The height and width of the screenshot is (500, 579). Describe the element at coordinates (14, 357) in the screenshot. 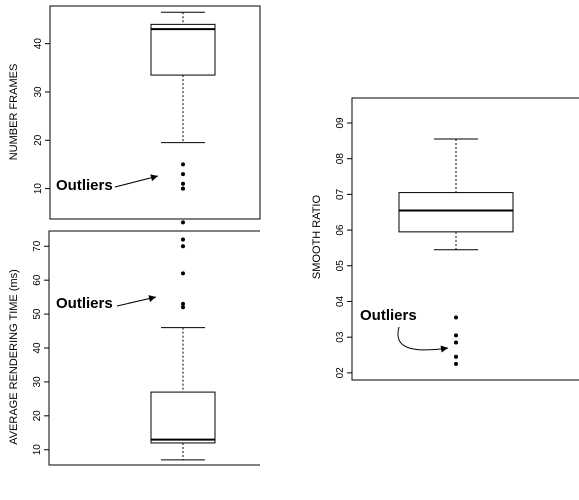

I see `y-axis-label: AVERAGE RENDERING TIME (ms)` at that location.